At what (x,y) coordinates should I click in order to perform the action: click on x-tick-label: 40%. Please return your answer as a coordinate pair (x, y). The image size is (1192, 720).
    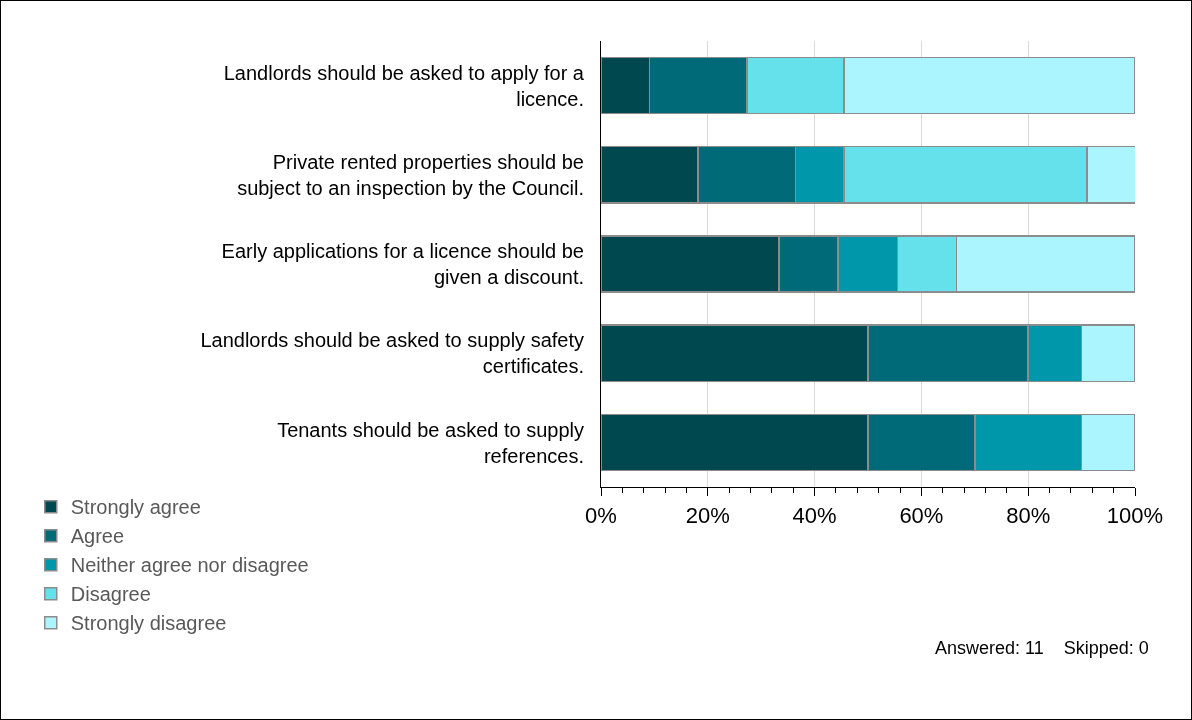
    Looking at the image, I should click on (814, 515).